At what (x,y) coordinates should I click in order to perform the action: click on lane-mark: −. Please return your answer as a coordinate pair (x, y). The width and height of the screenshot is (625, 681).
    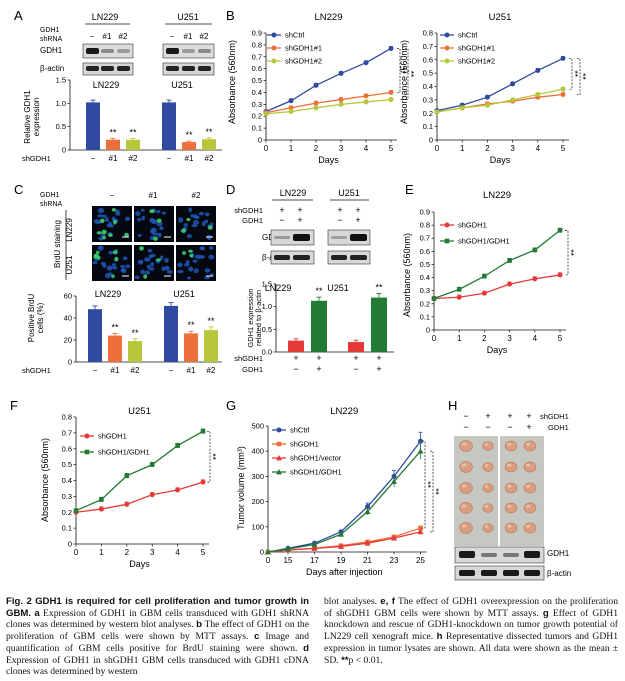
    Looking at the image, I should click on (355, 369).